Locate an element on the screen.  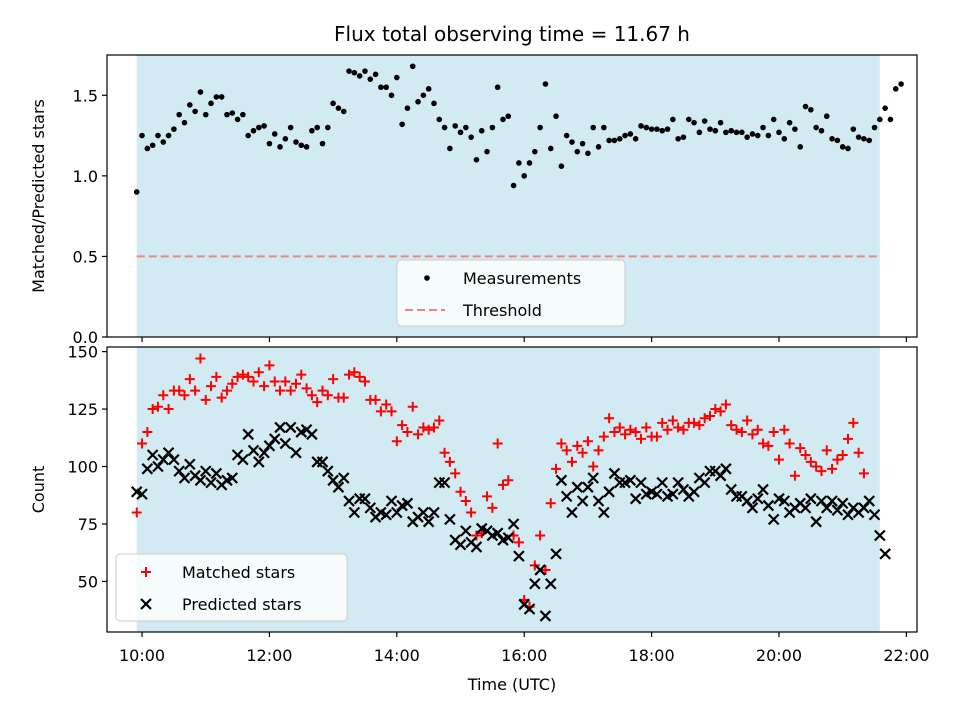
legend-label: Matched stars is located at coordinates (238, 572).